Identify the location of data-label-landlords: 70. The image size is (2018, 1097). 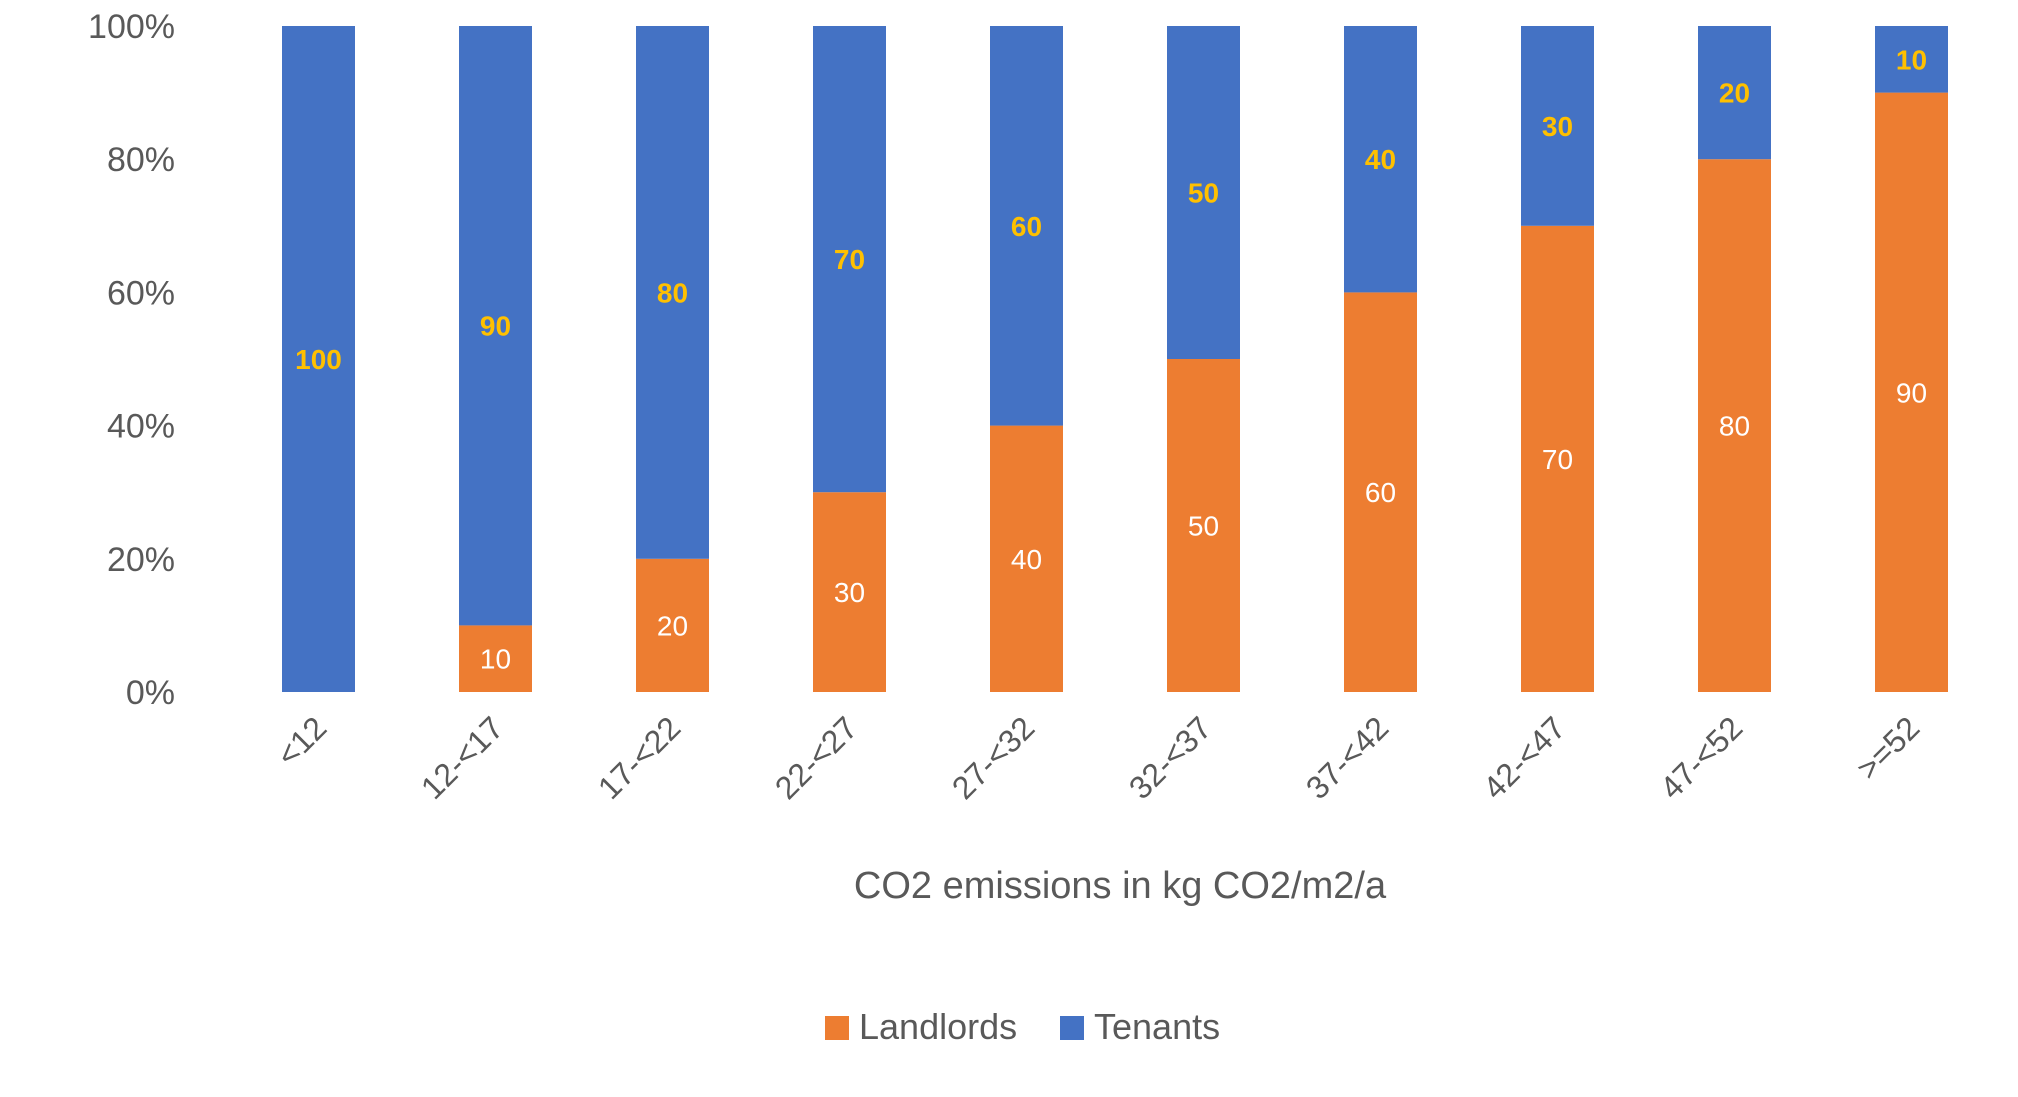
(1557, 459).